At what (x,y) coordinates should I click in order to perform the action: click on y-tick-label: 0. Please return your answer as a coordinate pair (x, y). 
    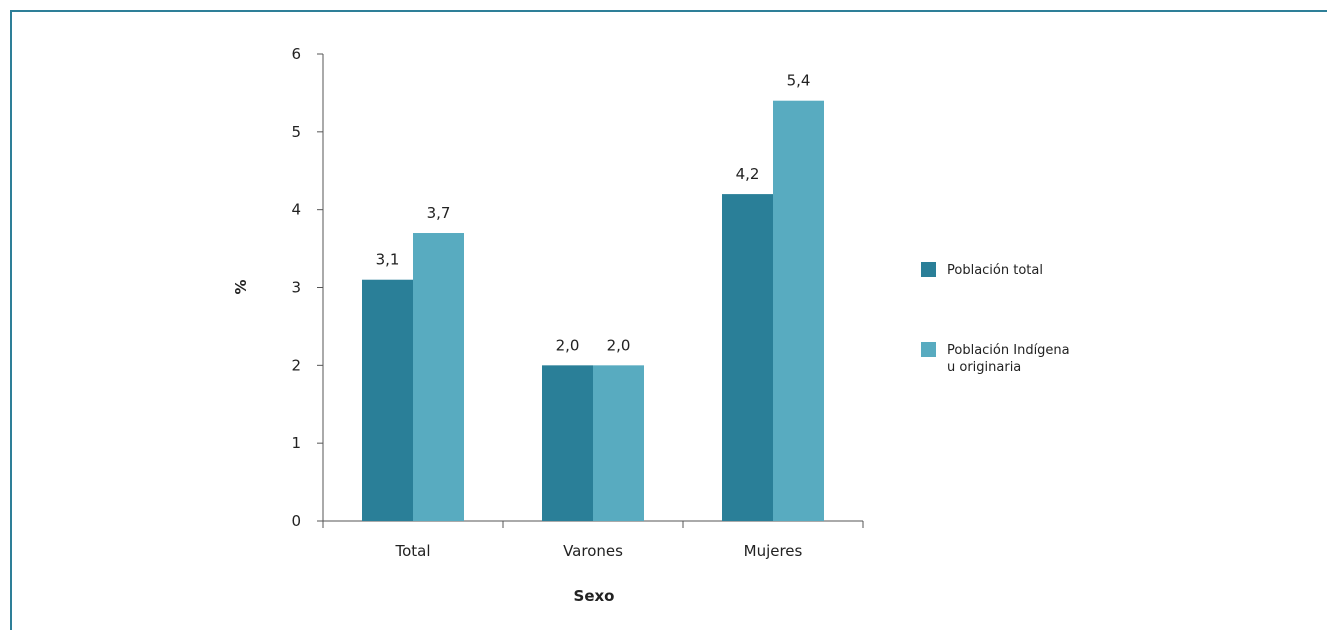
    Looking at the image, I should click on (296, 521).